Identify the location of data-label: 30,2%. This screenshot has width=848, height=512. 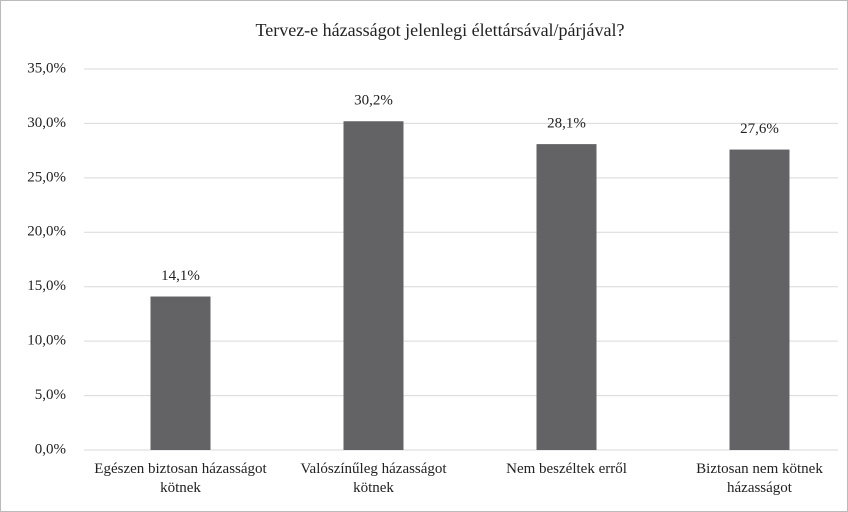
(373, 101).